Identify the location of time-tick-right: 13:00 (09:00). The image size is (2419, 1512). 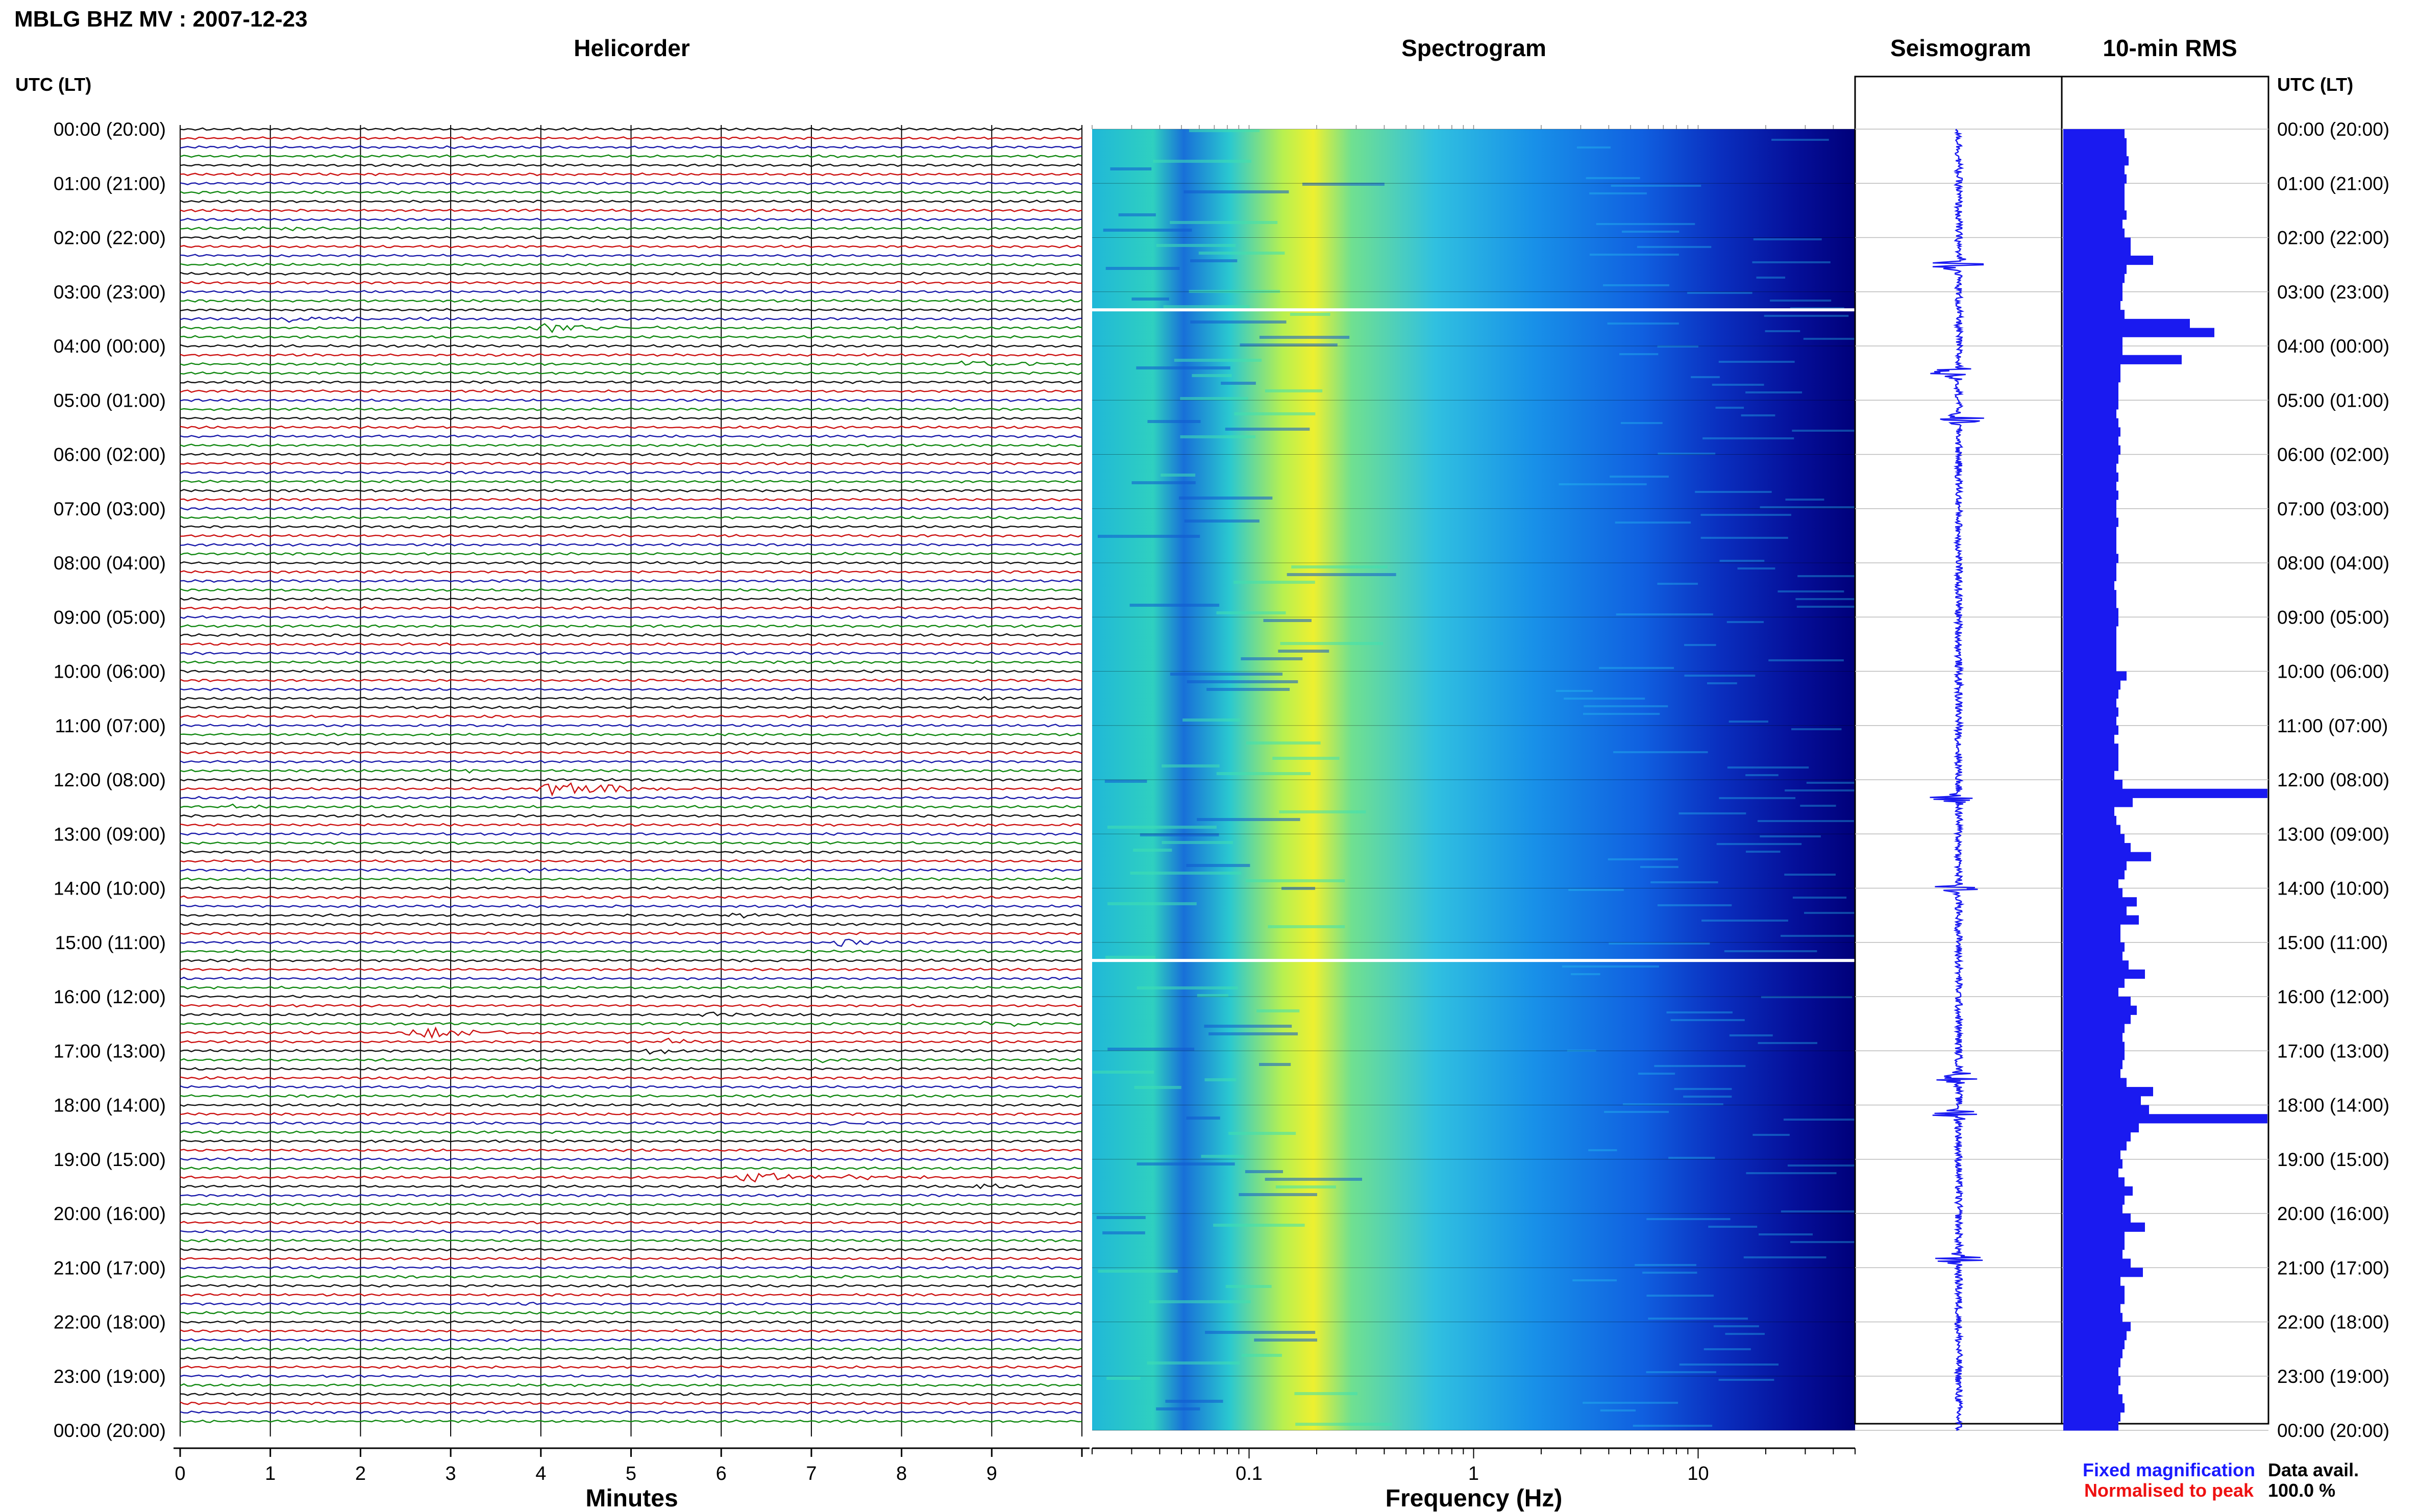
(2333, 834).